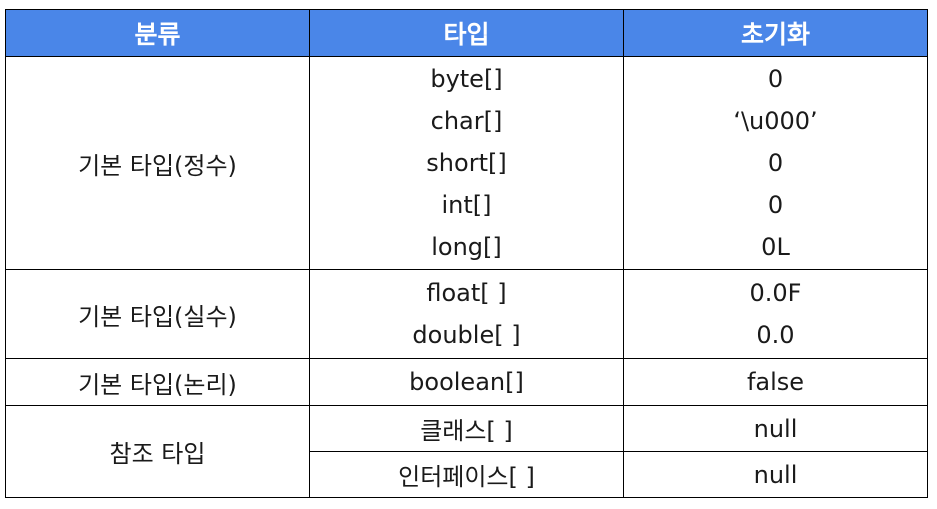 This screenshot has height=509, width=937. I want to click on header-row: 분류 타입 초기화, so click(466, 33).